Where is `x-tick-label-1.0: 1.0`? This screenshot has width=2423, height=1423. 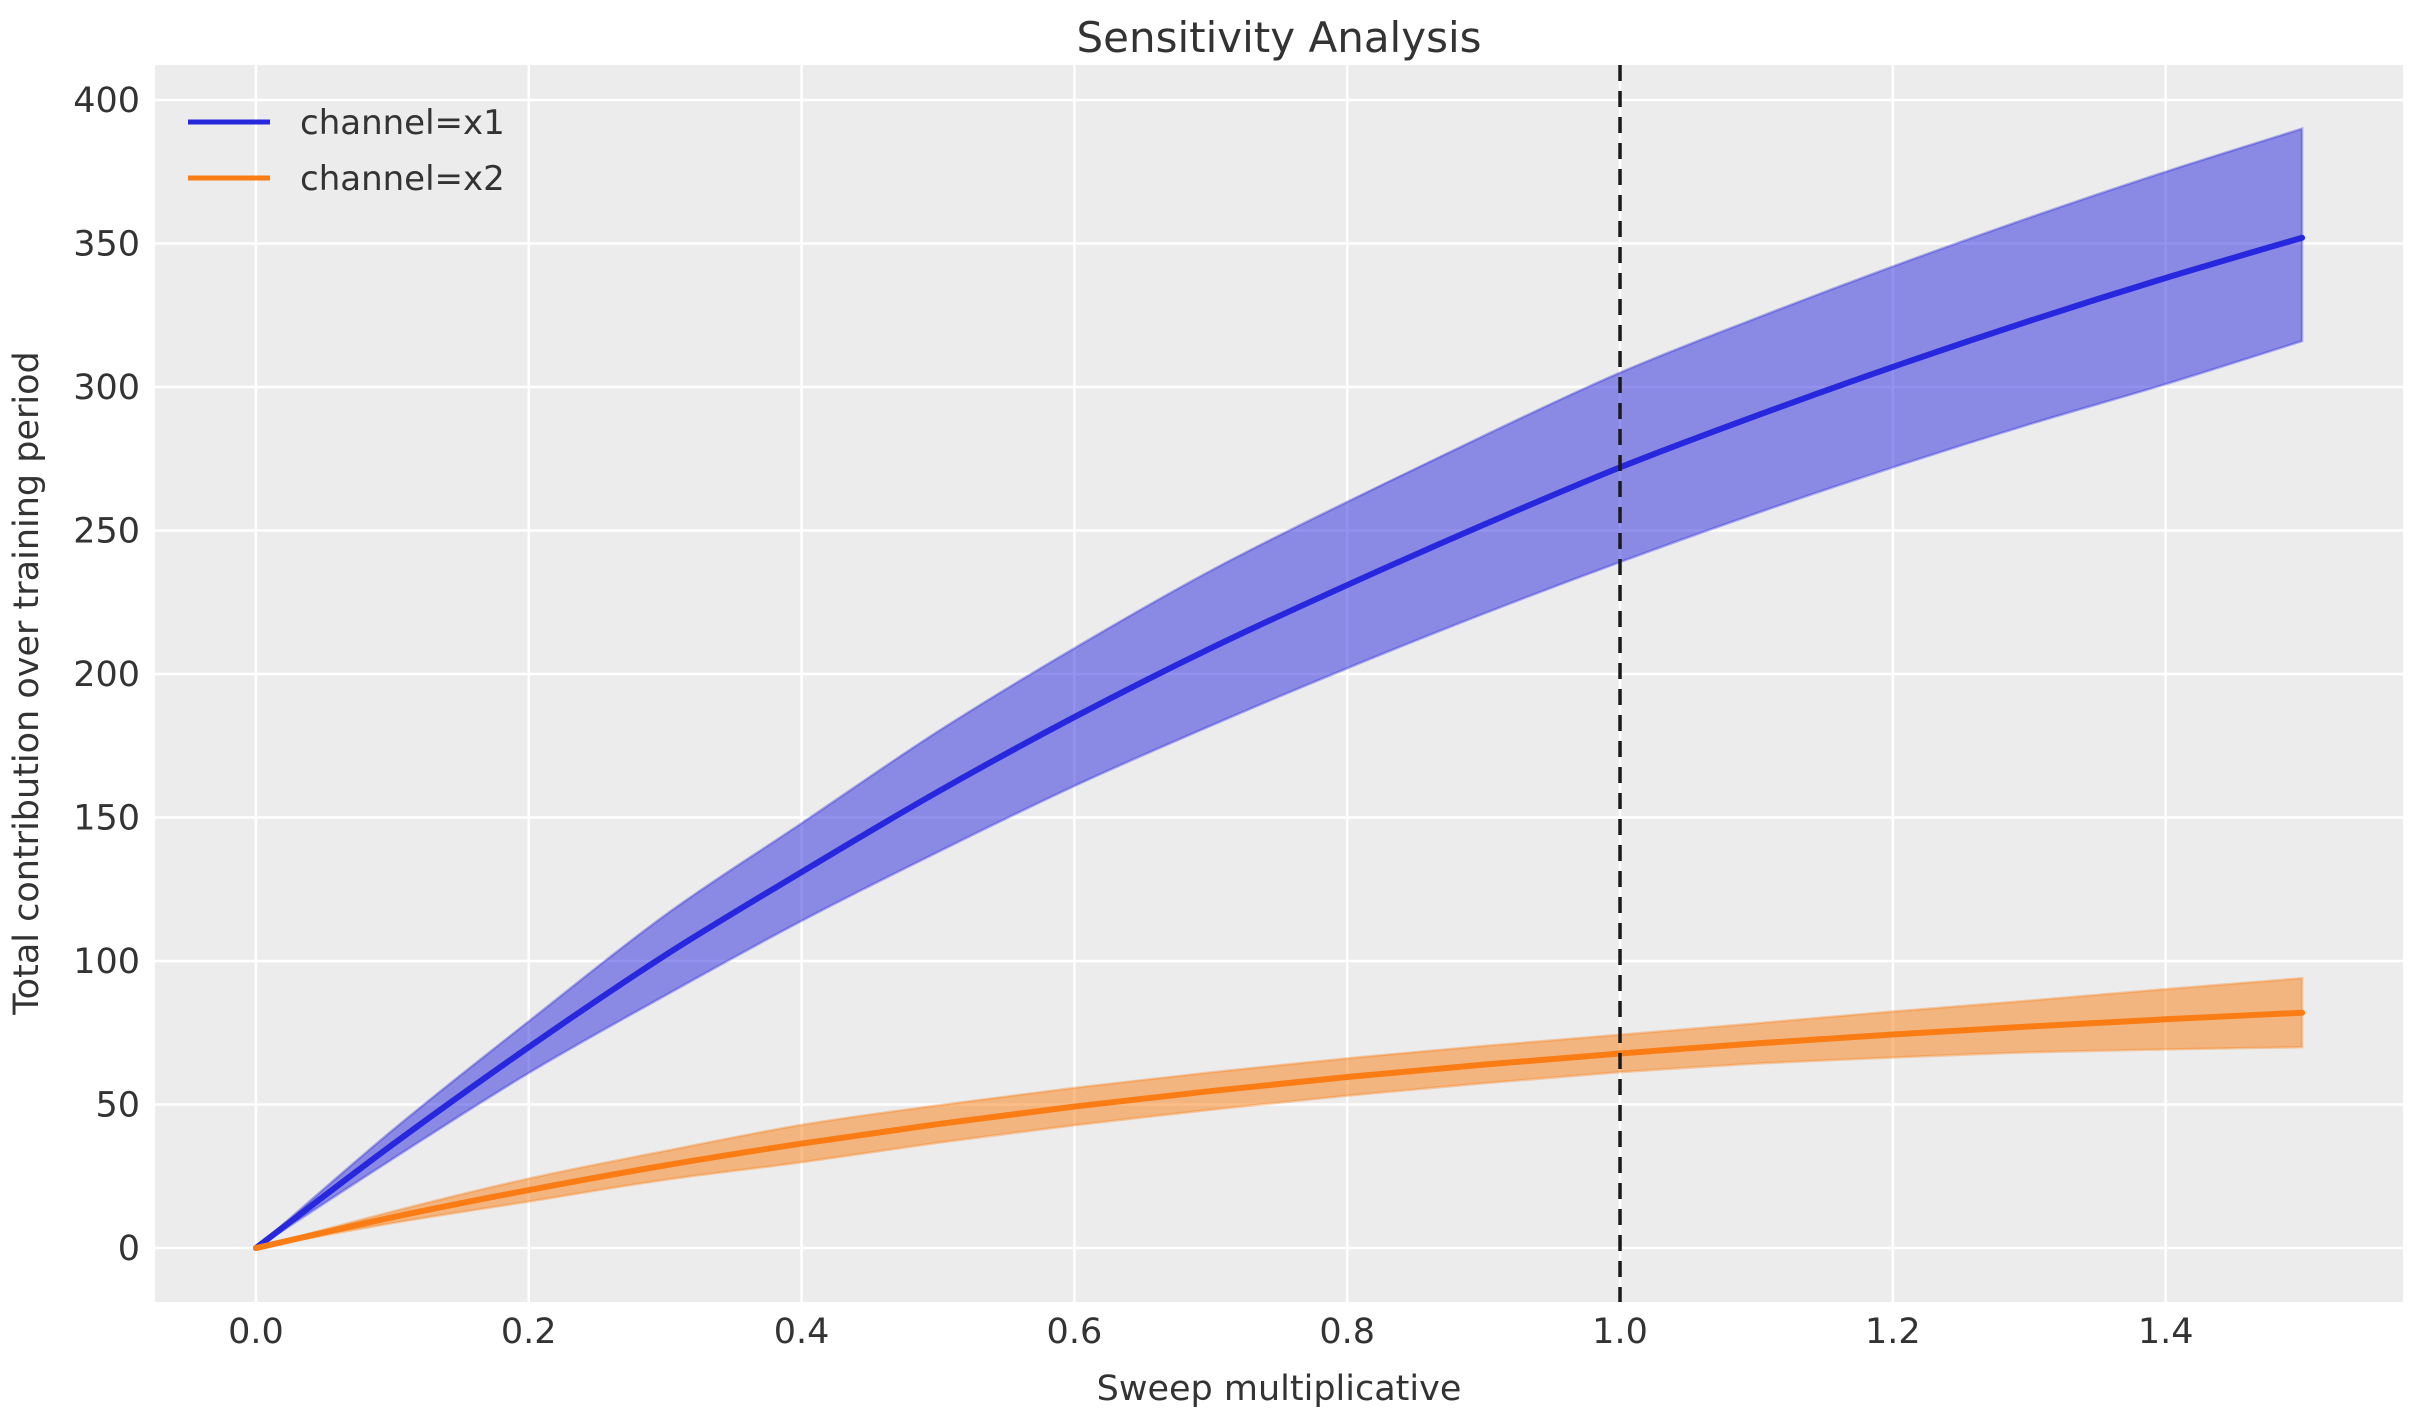 x-tick-label-1.0: 1.0 is located at coordinates (1620, 1332).